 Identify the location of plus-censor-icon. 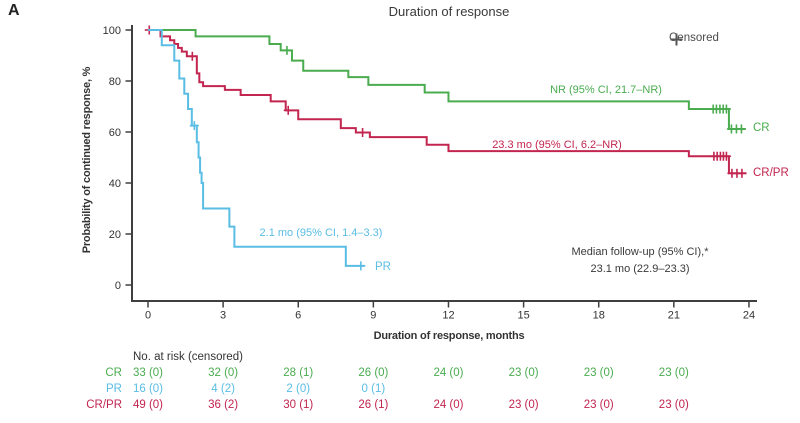
(676, 39).